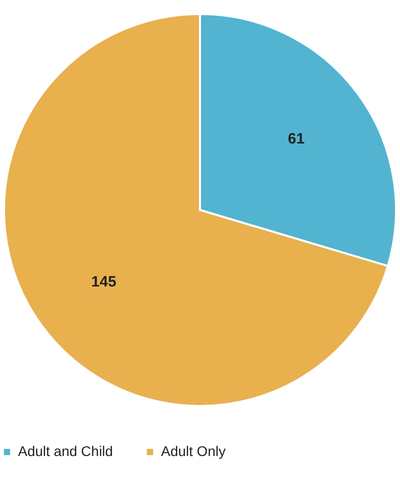  I want to click on legend-label: Adult and Child, so click(65, 451).